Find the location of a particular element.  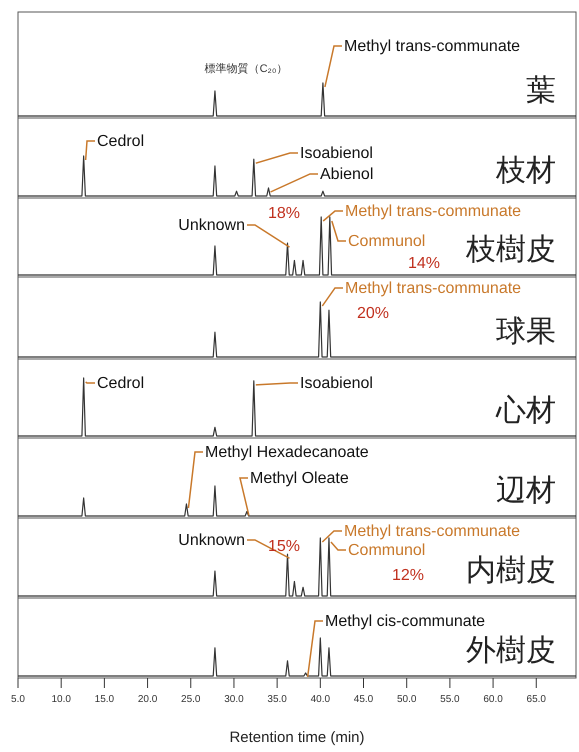

annotation: Methyl cis-communate is located at coordinates (405, 621).